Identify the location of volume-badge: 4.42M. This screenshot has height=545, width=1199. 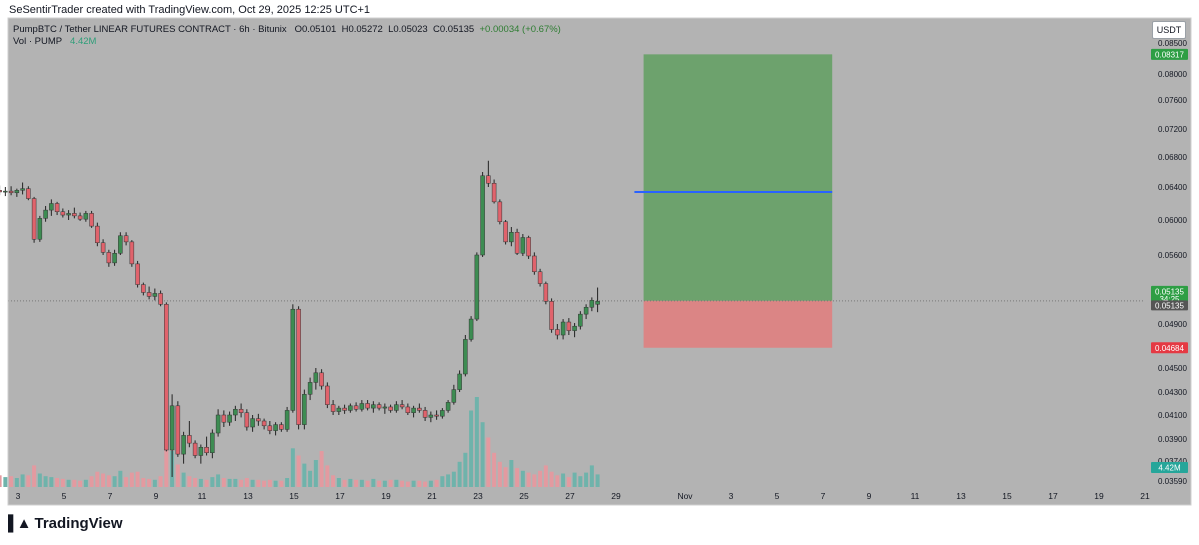
(1169, 468).